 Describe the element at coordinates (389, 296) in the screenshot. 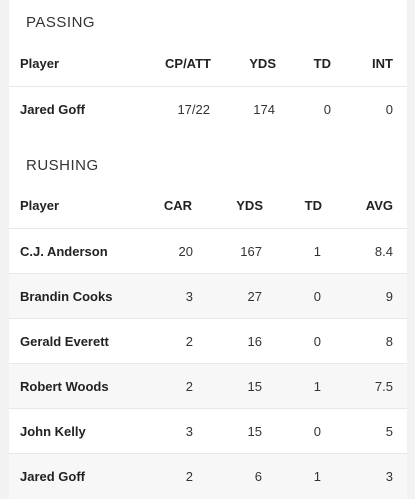

I see `avg-value: 9` at that location.